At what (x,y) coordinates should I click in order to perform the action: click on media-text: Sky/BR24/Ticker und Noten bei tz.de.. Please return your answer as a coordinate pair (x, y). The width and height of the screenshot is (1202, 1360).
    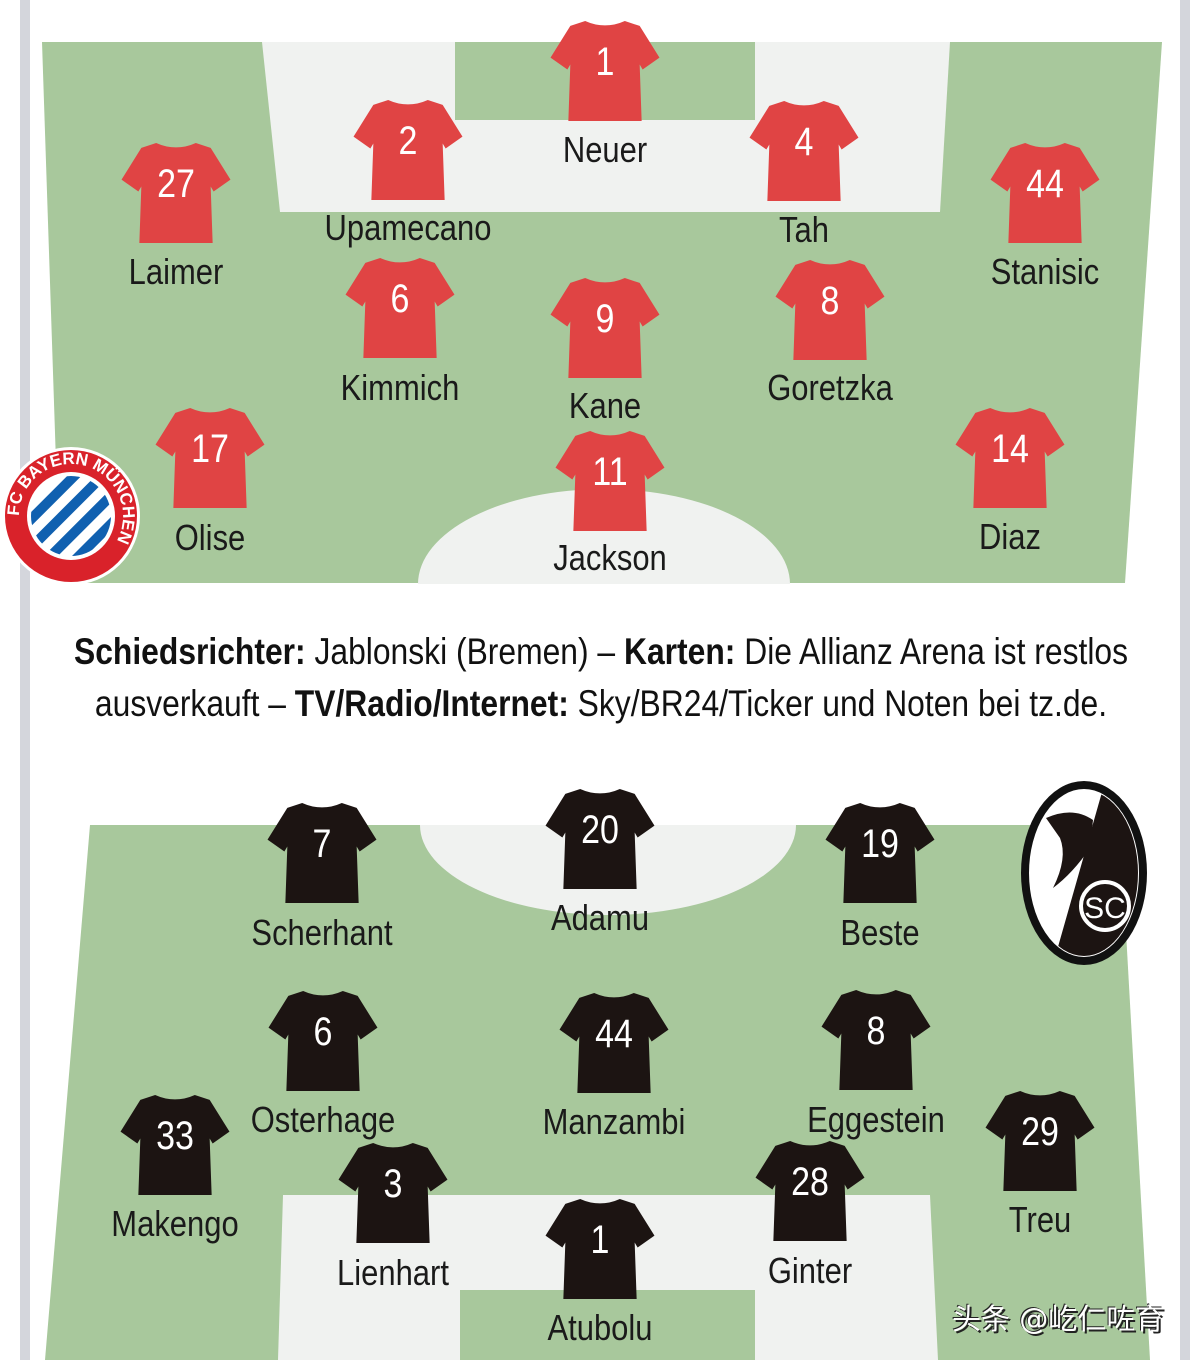
    Looking at the image, I should click on (838, 703).